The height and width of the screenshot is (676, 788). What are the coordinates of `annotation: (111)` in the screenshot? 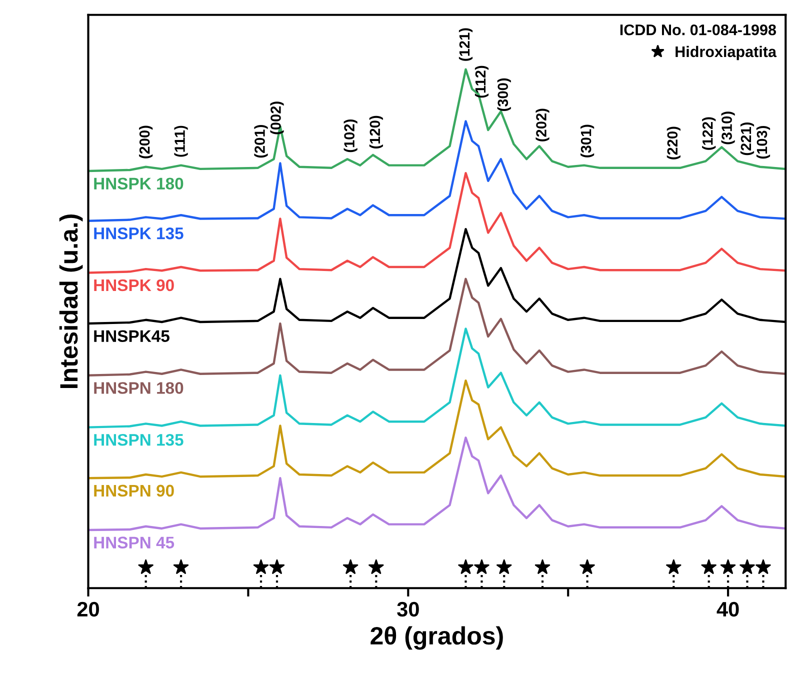 It's located at (181, 141).